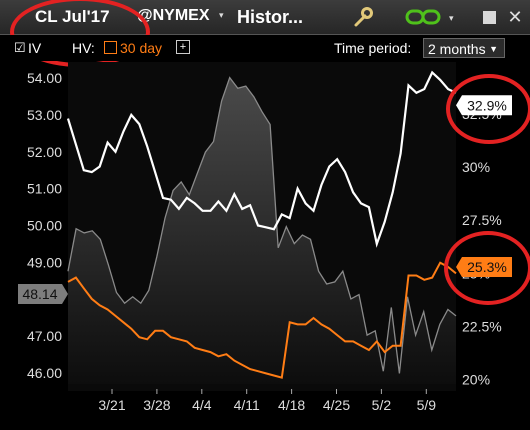 This screenshot has height=430, width=530. What do you see at coordinates (156, 405) in the screenshot?
I see `x-tick-label: 3/28` at bounding box center [156, 405].